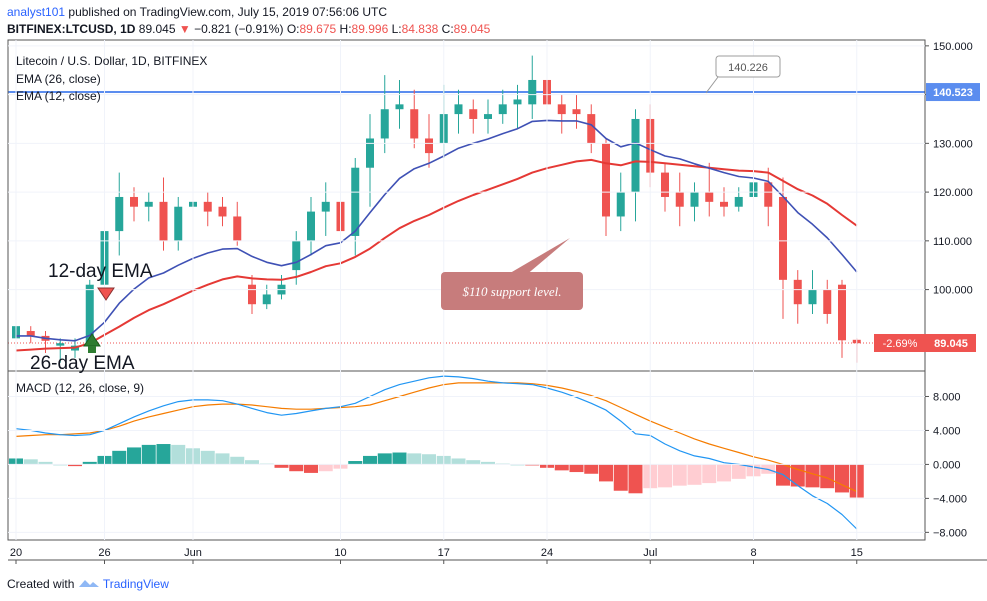  I want to click on macd-legend: MACD (12, 26, close, 9), so click(80, 388).